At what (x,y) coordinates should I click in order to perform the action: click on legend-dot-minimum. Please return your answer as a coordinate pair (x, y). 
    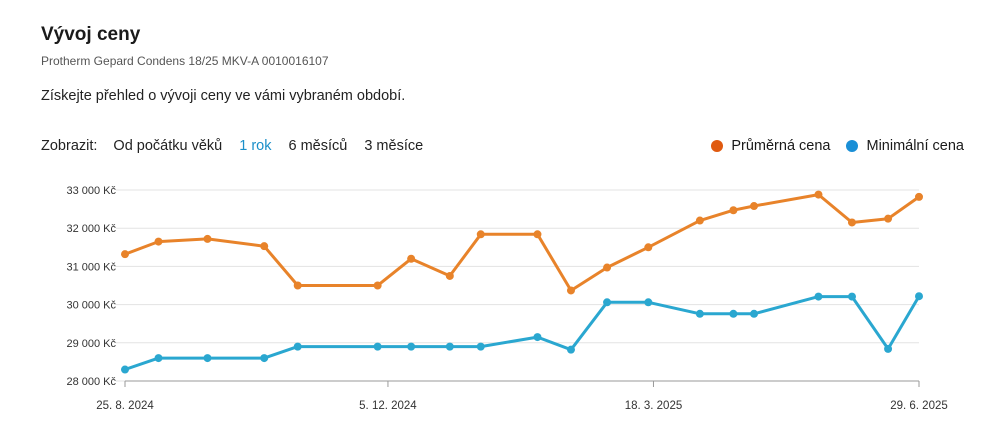
    Looking at the image, I should click on (852, 146).